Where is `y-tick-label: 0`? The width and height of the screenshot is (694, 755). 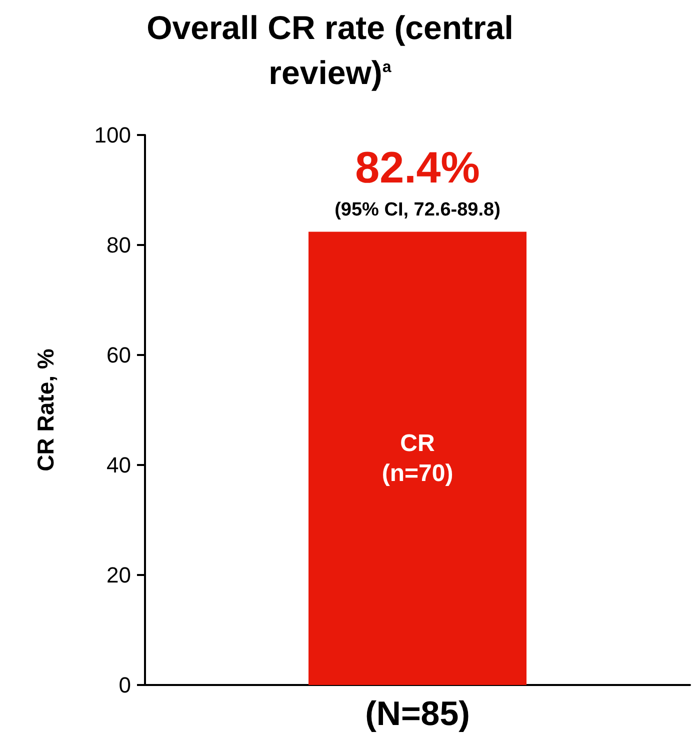 y-tick-label: 0 is located at coordinates (124, 685).